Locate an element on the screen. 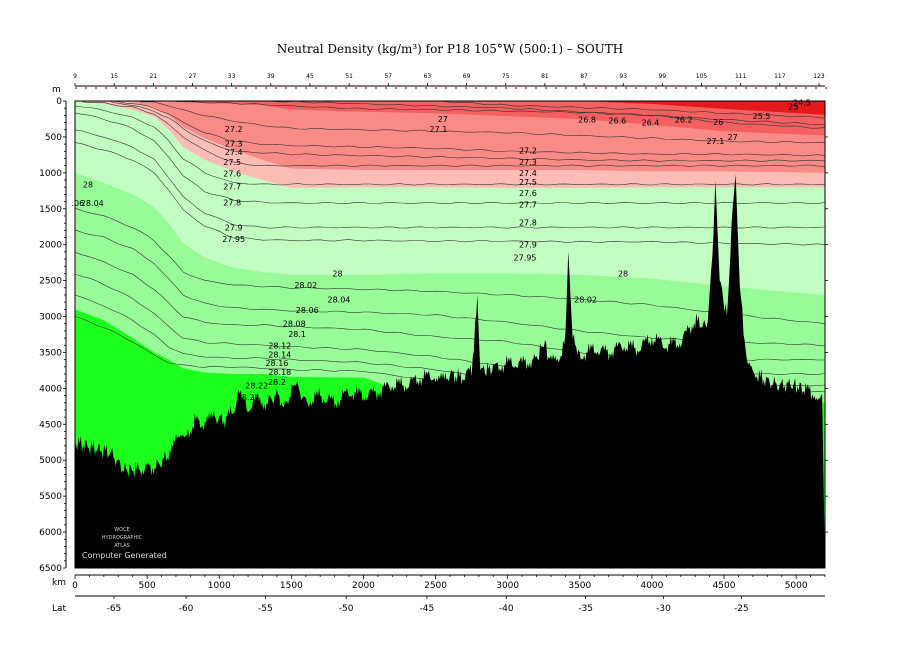 This screenshot has height=654, width=900. depth-axis-name: m is located at coordinates (56, 90).